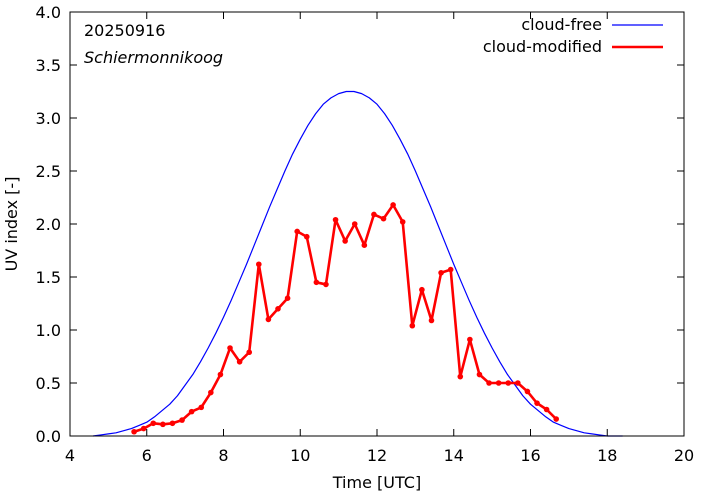  What do you see at coordinates (48, 118) in the screenshot?
I see `y-tick-label: 3.0` at bounding box center [48, 118].